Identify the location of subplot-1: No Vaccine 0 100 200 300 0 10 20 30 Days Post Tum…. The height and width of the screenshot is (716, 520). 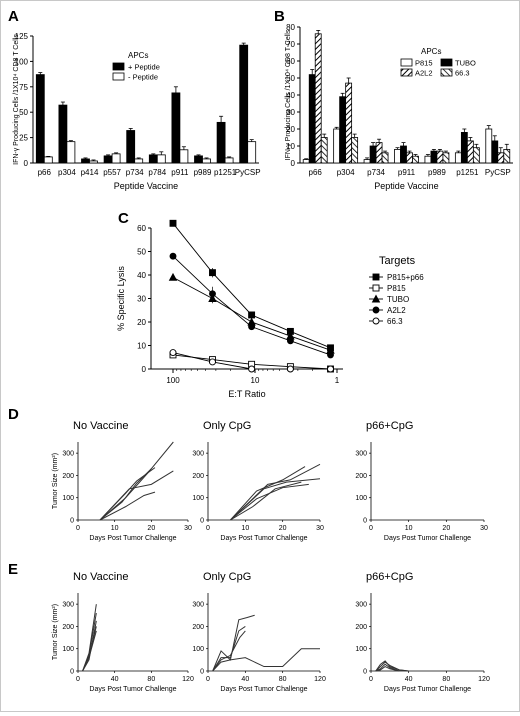
(122, 481).